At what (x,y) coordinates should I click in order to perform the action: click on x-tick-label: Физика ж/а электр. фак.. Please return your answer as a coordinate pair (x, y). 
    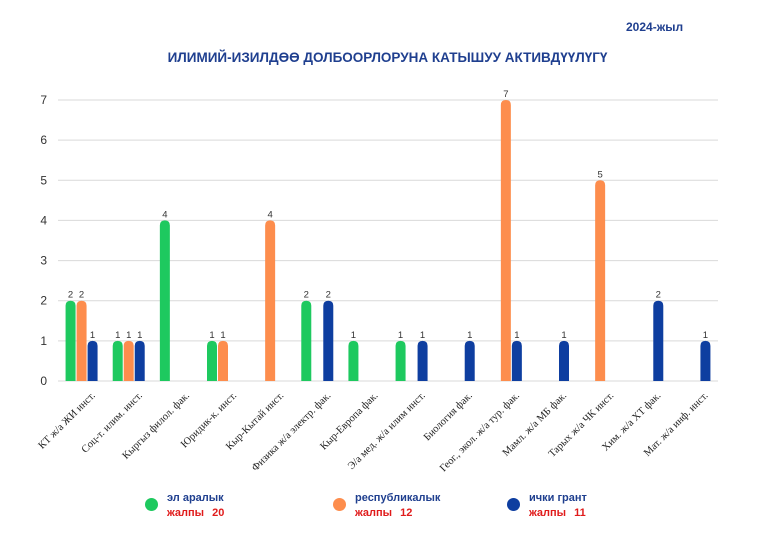
    Looking at the image, I should click on (291, 431).